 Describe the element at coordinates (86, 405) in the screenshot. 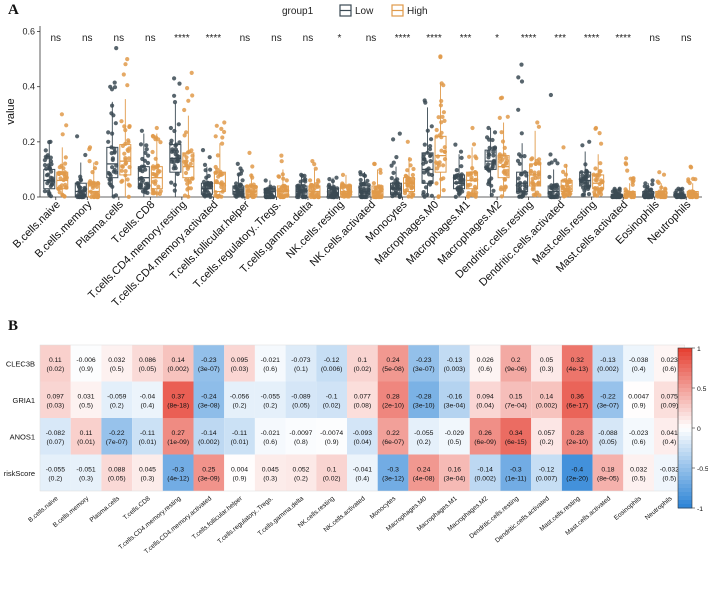

I see `cell-pvalue: (0.5)` at that location.